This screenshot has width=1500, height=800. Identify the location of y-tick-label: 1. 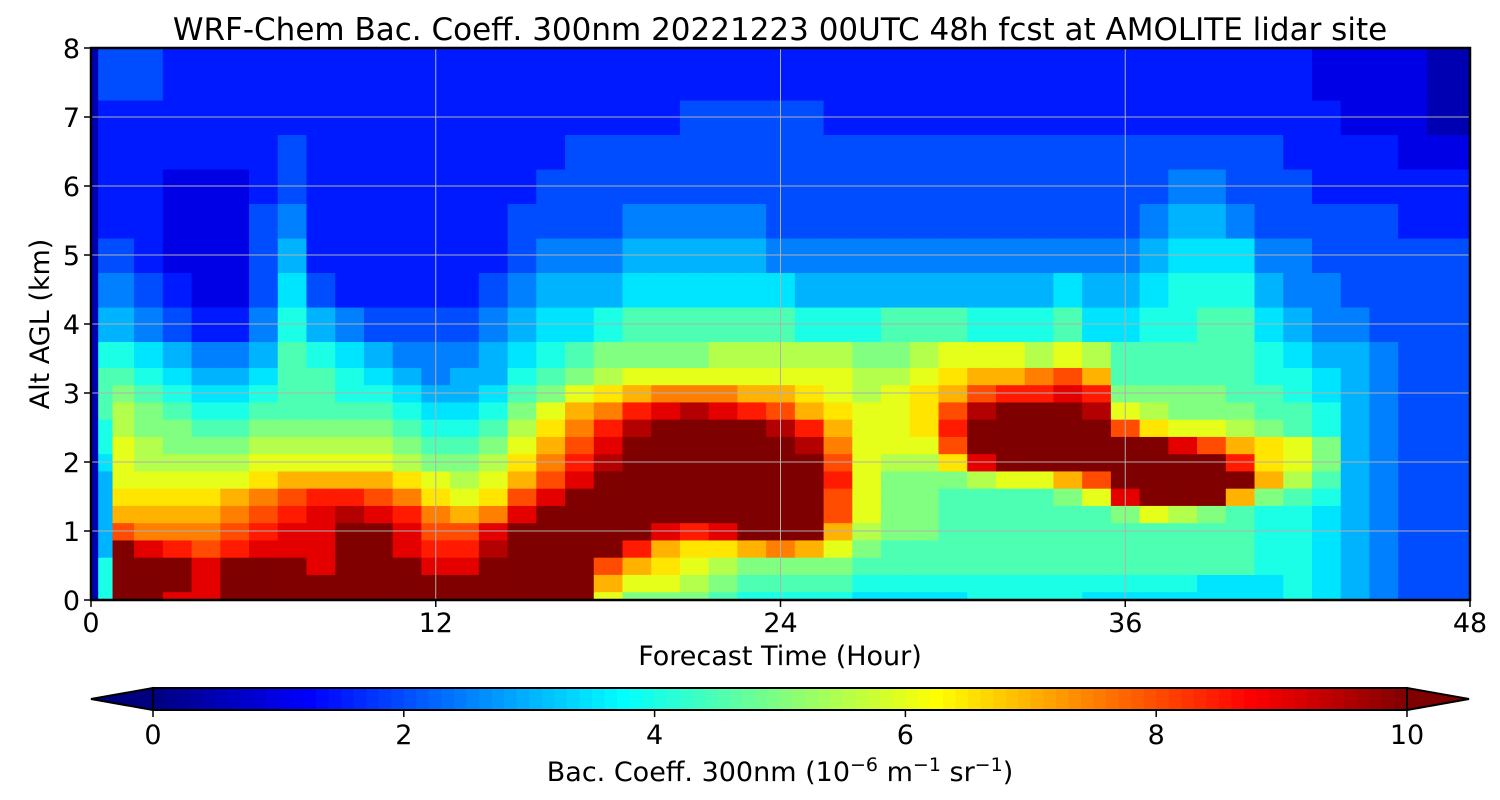
(71, 532).